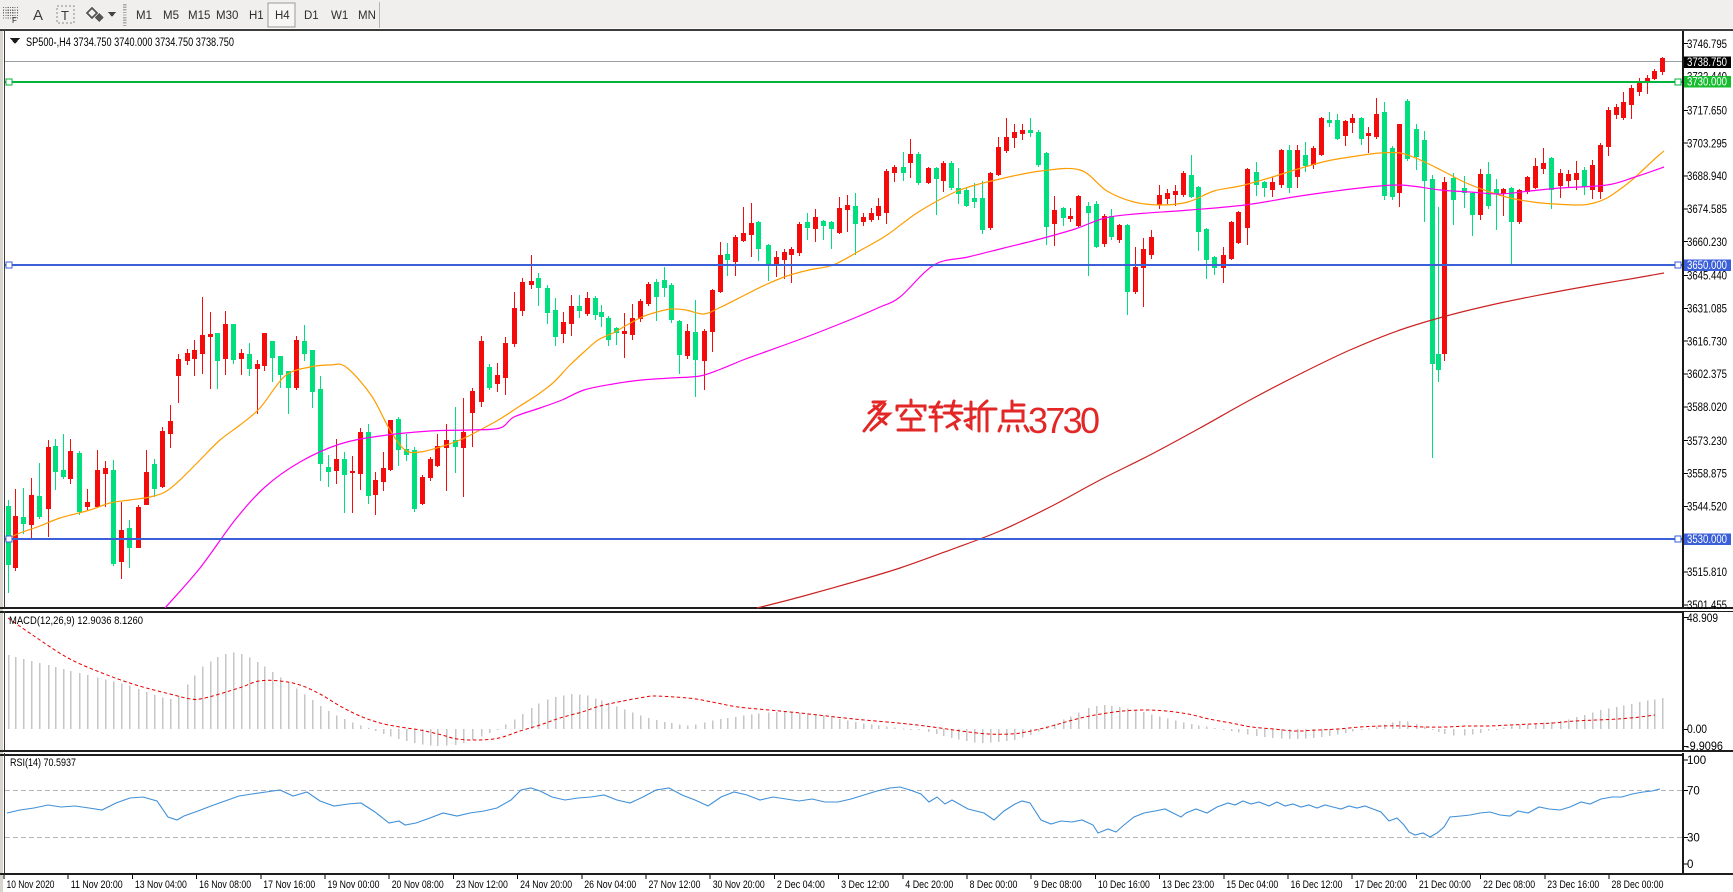  What do you see at coordinates (1707, 63) in the screenshot?
I see `svg-text: 3738.750` at bounding box center [1707, 63].